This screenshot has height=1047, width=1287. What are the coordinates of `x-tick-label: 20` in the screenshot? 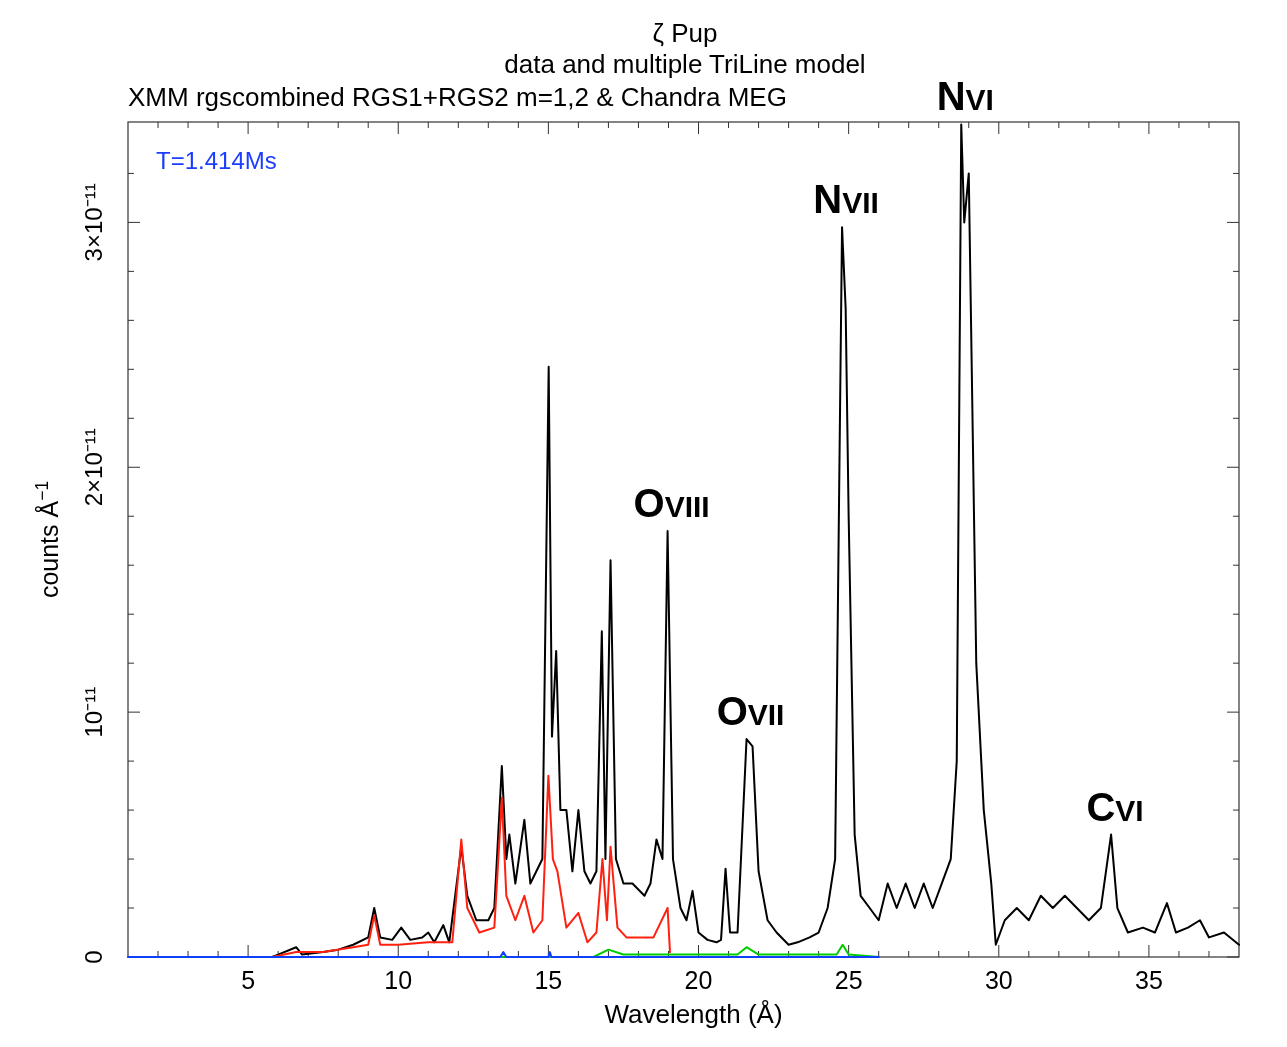 It's located at (698, 980).